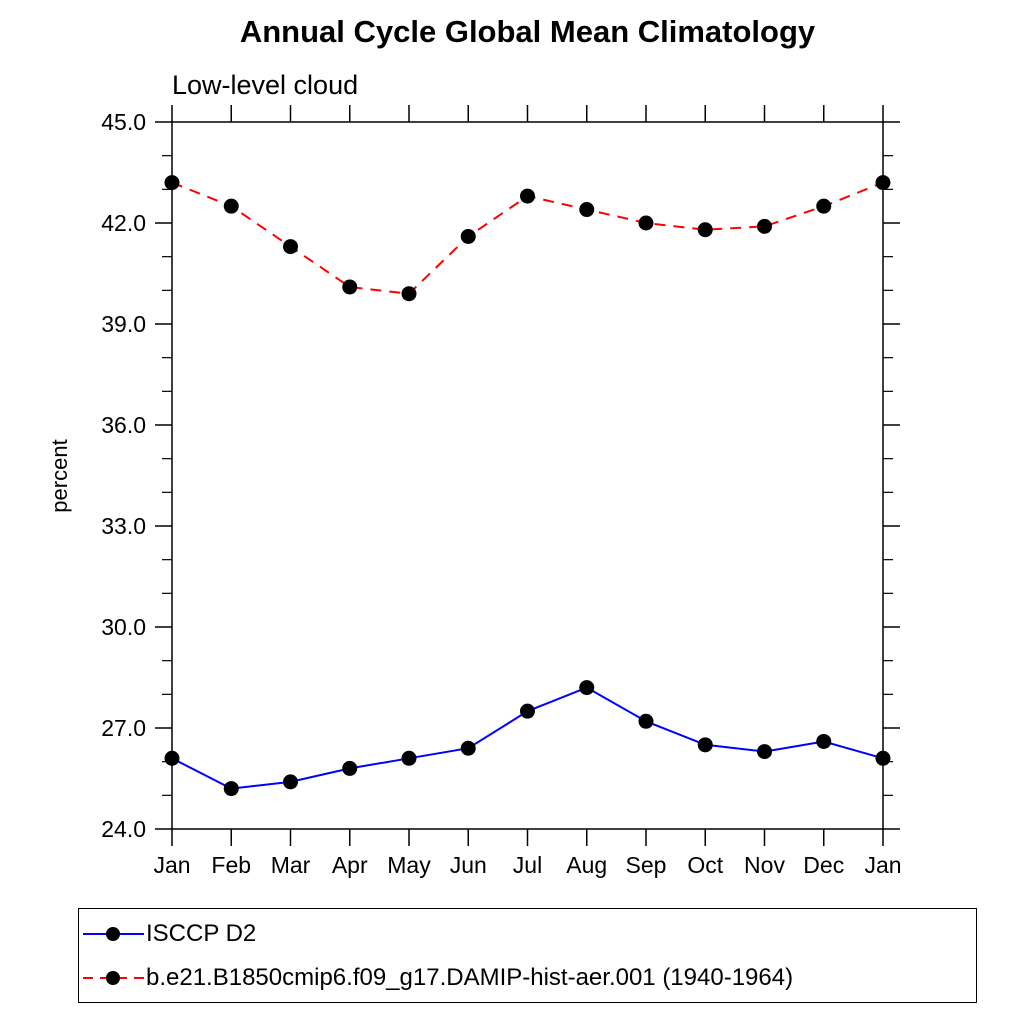 The height and width of the screenshot is (1024, 1024). What do you see at coordinates (123, 829) in the screenshot?
I see `y-tick-label: 24.0` at bounding box center [123, 829].